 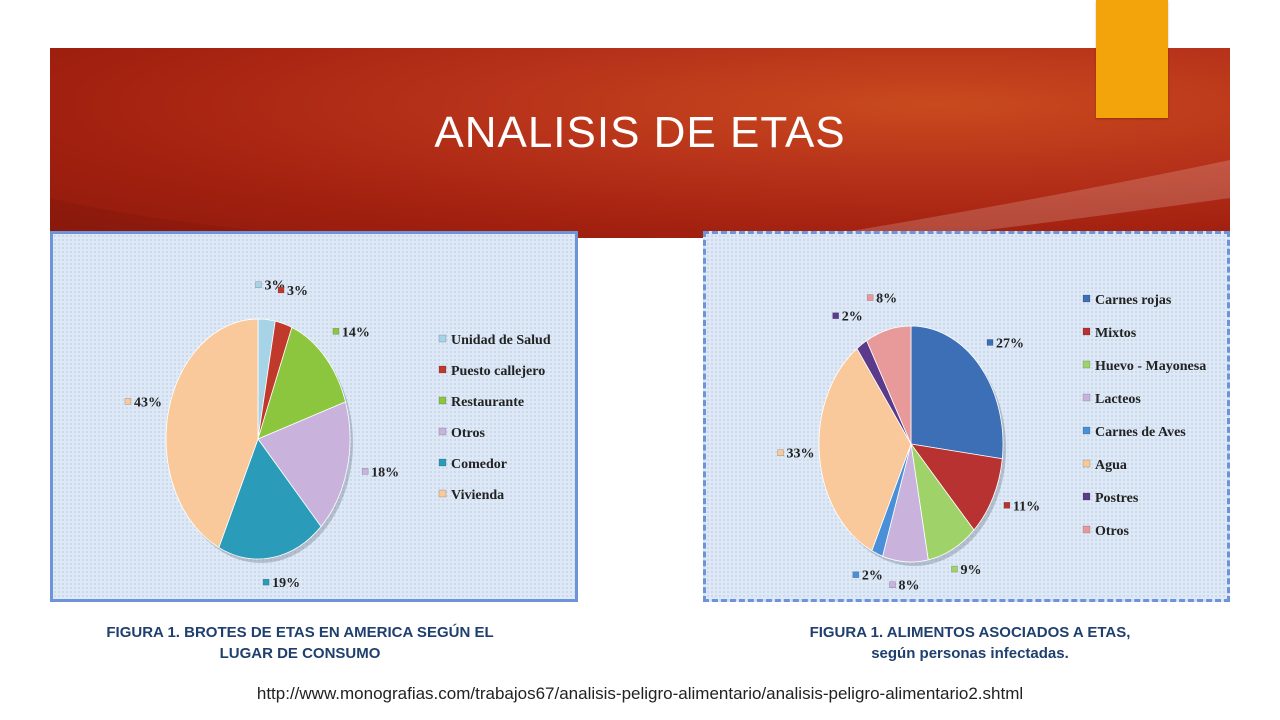 What do you see at coordinates (487, 402) in the screenshot?
I see `svg-text: Restaurante` at bounding box center [487, 402].